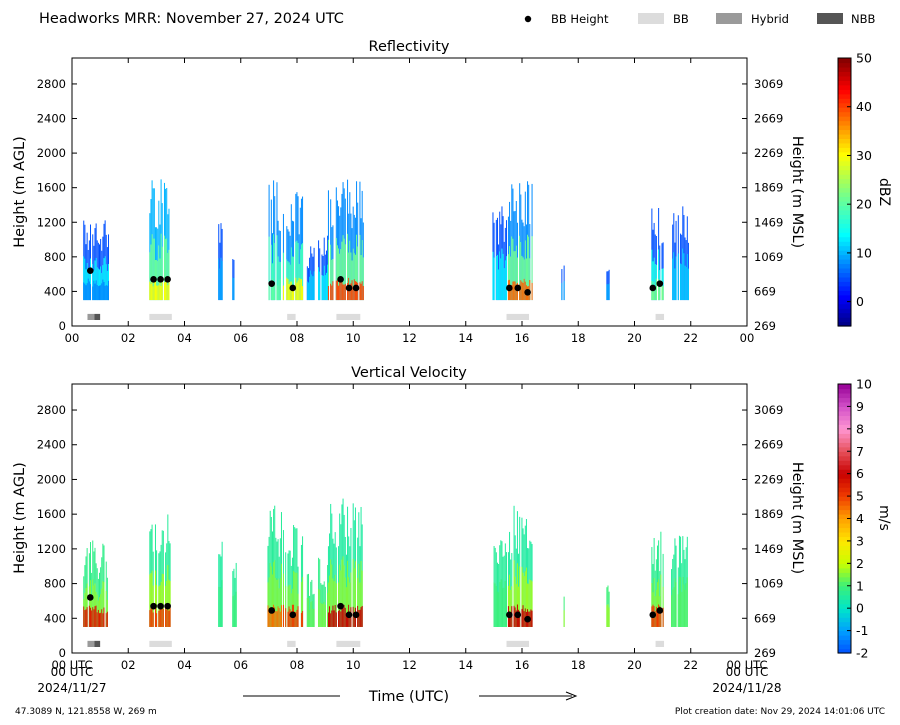  What do you see at coordinates (860, 301) in the screenshot?
I see `colorbar-tick-label: 0` at bounding box center [860, 301].